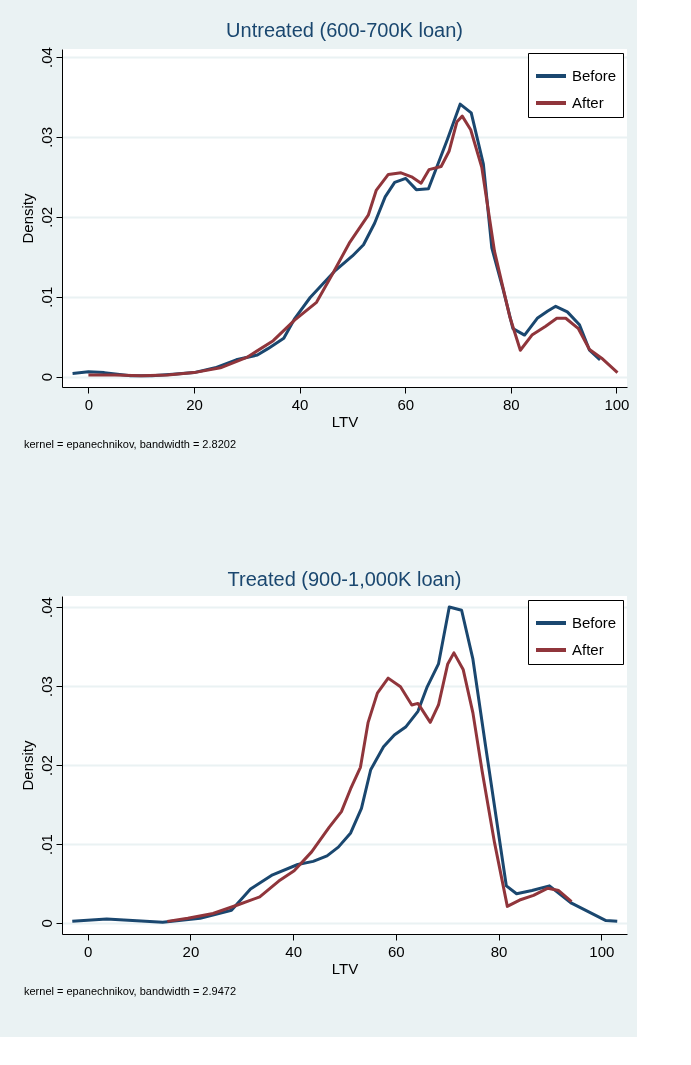 This screenshot has width=691, height=1065. I want to click on chart-title: Untreated (600-700K loan), so click(344, 29).